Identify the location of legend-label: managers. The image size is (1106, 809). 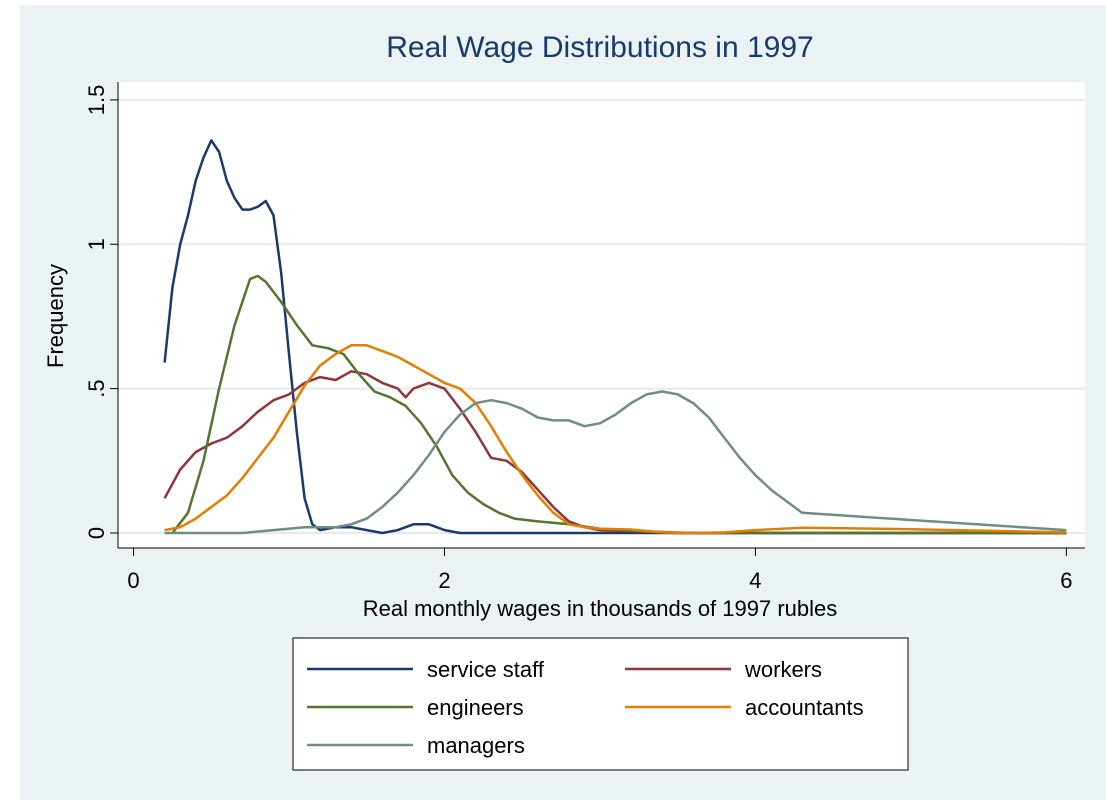
(476, 745).